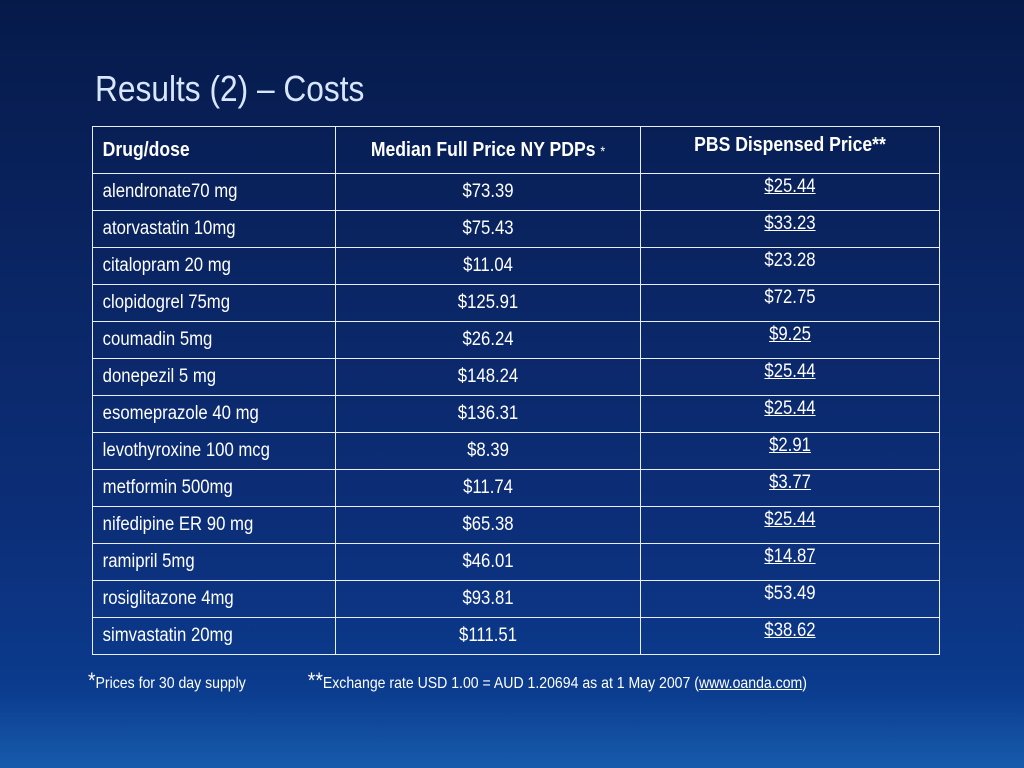  Describe the element at coordinates (214, 562) in the screenshot. I see `drug-cell: ramipril 5mg` at that location.